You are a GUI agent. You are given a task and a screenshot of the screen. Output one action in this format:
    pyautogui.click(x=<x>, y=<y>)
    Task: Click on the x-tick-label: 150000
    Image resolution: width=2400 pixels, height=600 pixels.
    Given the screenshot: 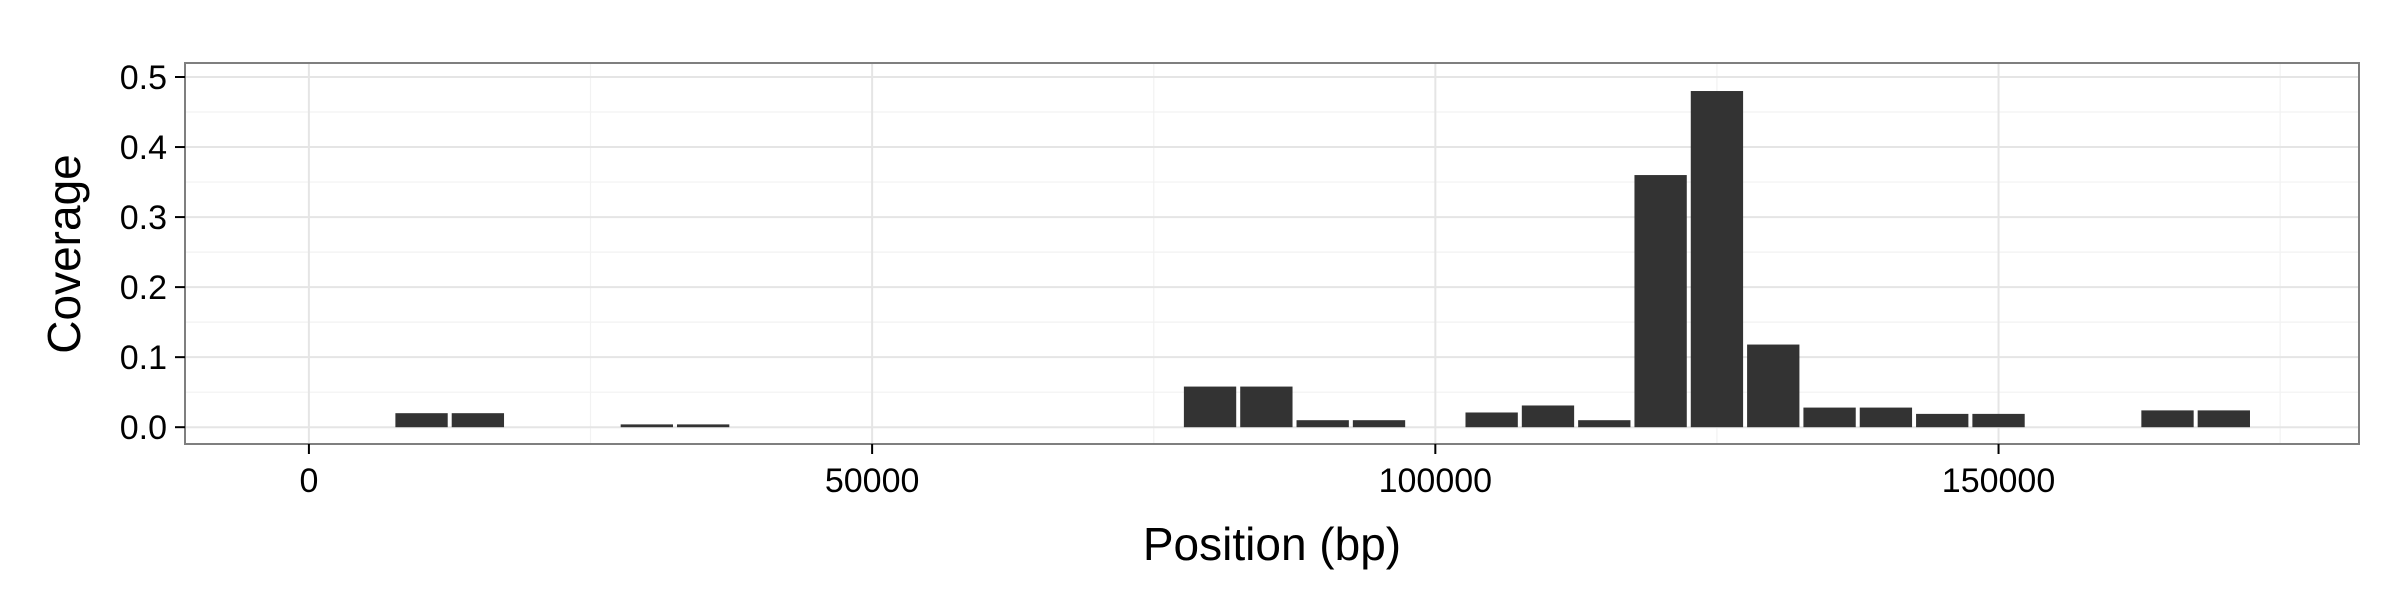 What is the action you would take?
    pyautogui.click(x=1998, y=481)
    